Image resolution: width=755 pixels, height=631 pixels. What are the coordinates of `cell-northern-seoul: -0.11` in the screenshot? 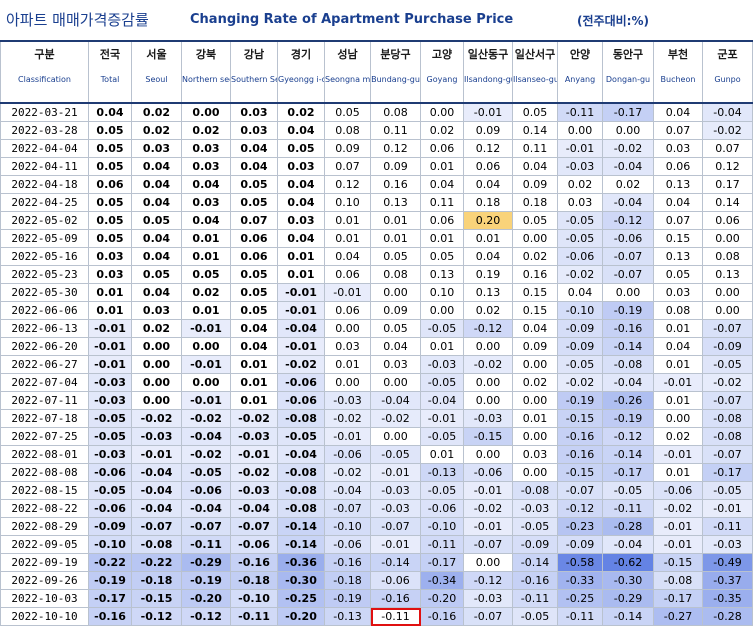 It's located at (206, 544).